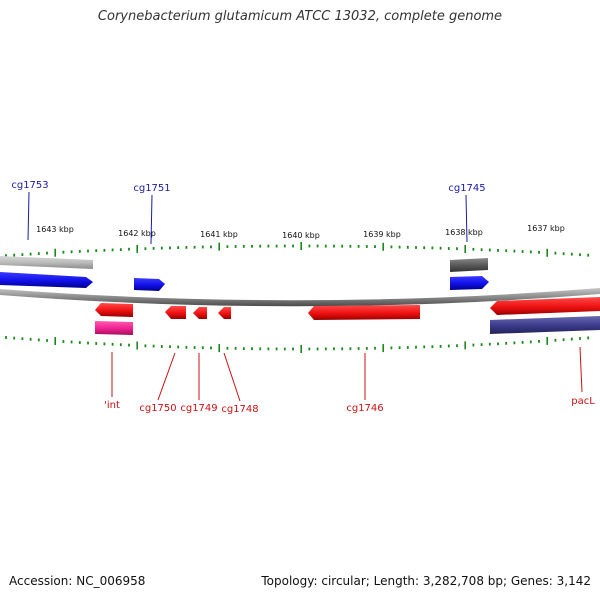  I want to click on reverse-leader-lines, so click(347, 374).